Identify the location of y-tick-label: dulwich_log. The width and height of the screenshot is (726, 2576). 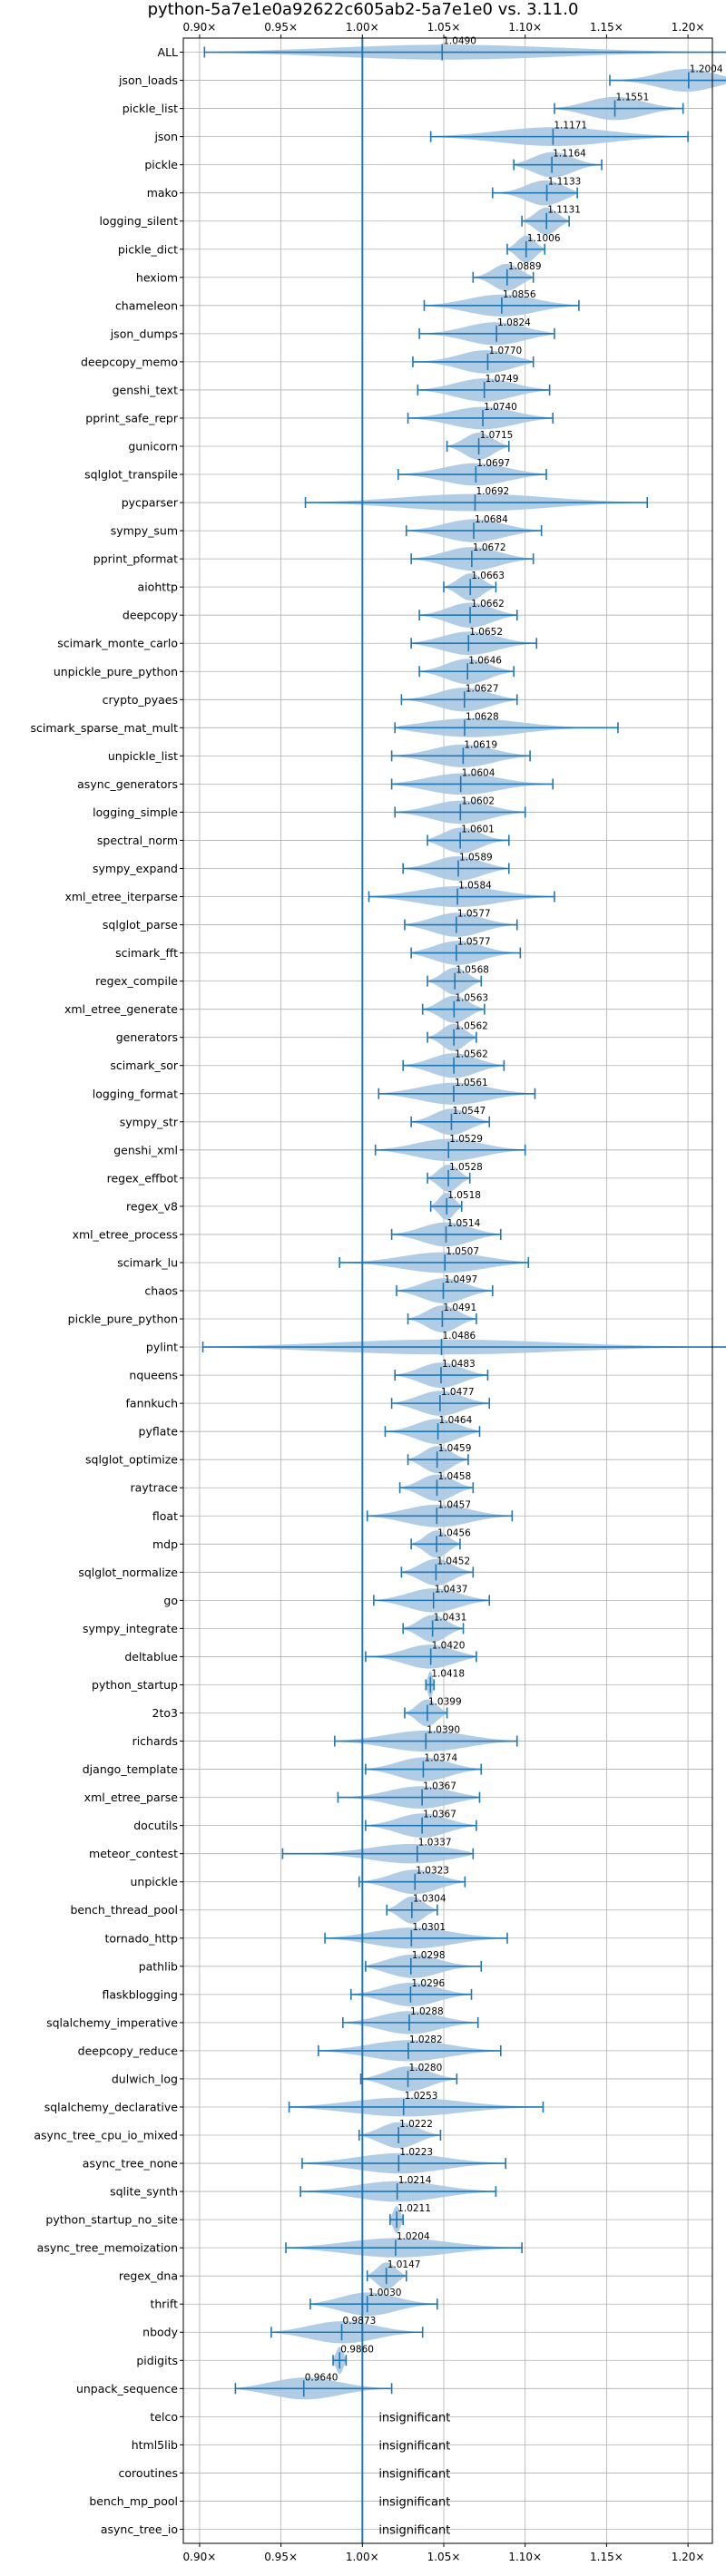
(145, 2078).